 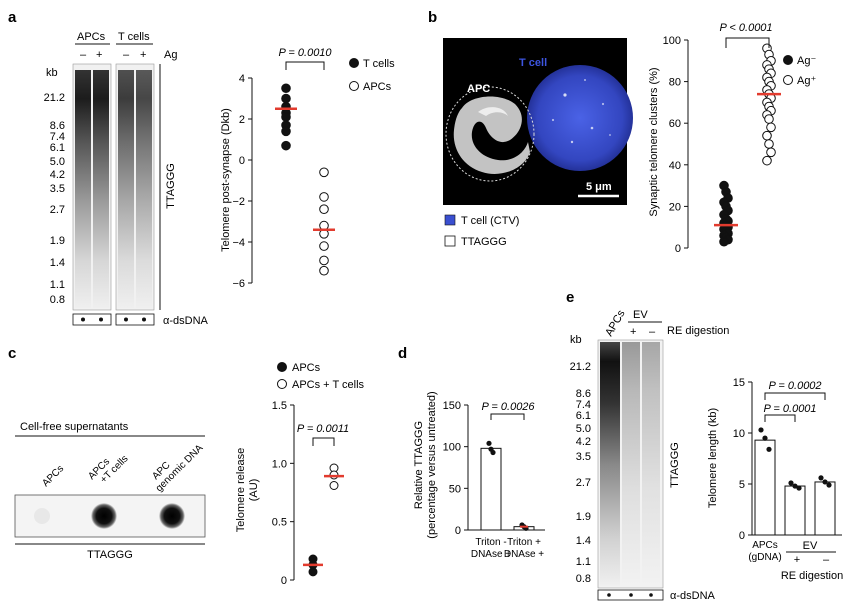 I want to click on blot-a-marker-label: 5.0, so click(x=57, y=162).